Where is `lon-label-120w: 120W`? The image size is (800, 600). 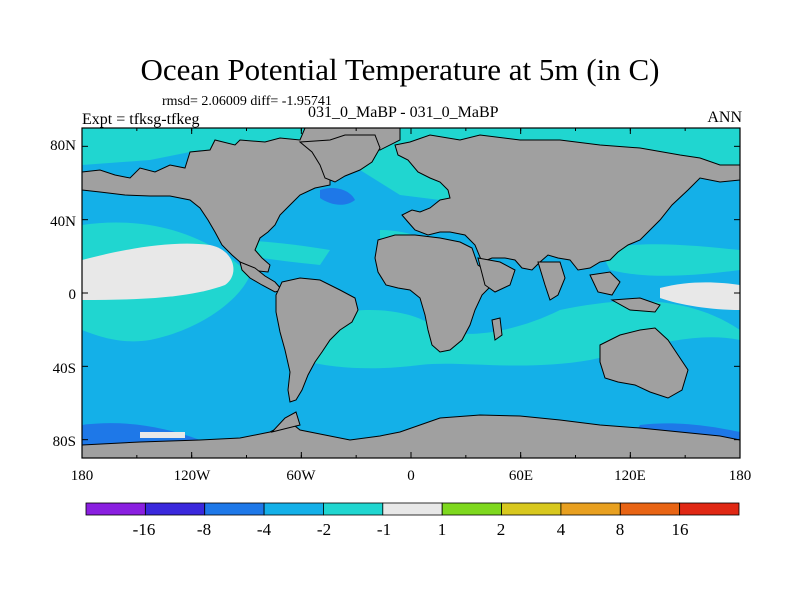
lon-label-120w: 120W is located at coordinates (192, 476).